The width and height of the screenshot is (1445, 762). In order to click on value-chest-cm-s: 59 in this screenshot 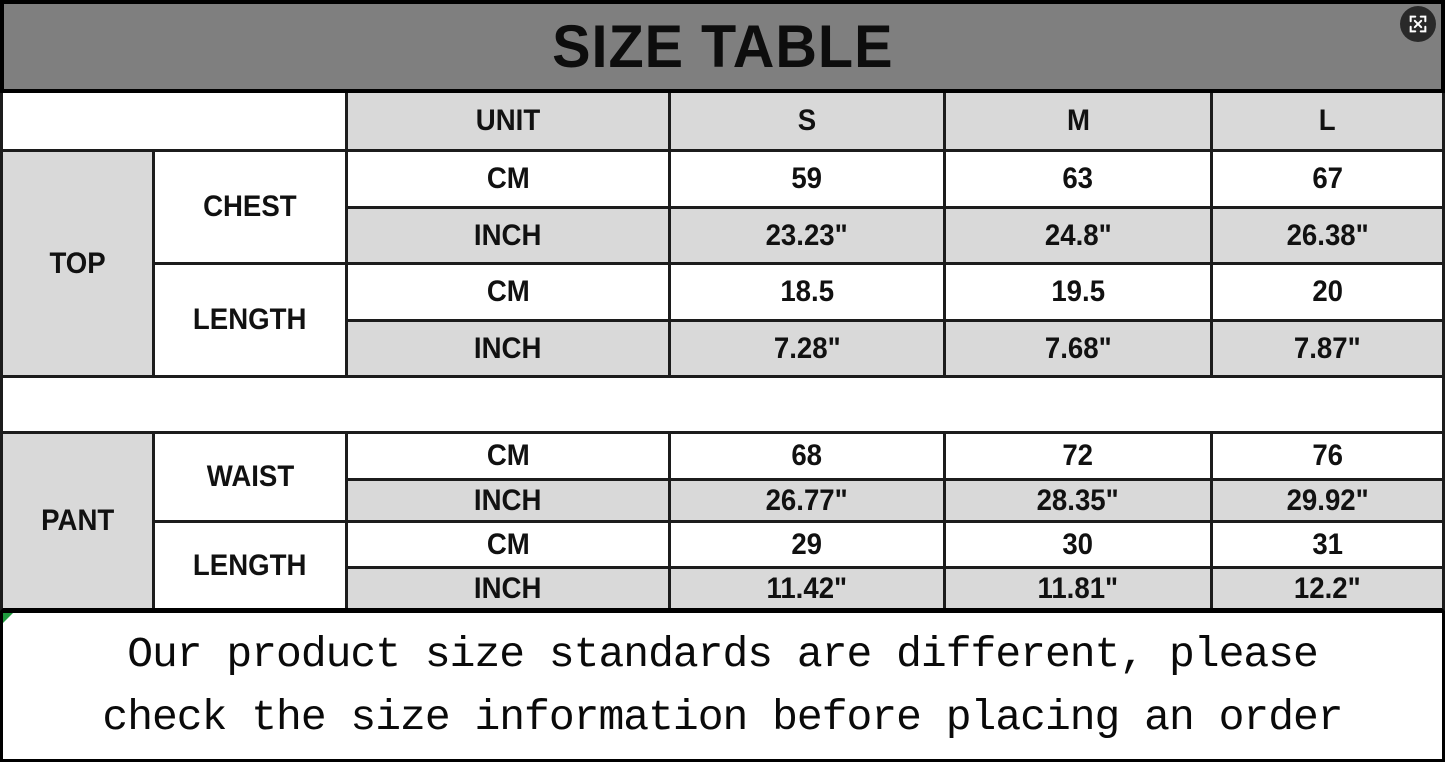, I will do `click(807, 179)`.